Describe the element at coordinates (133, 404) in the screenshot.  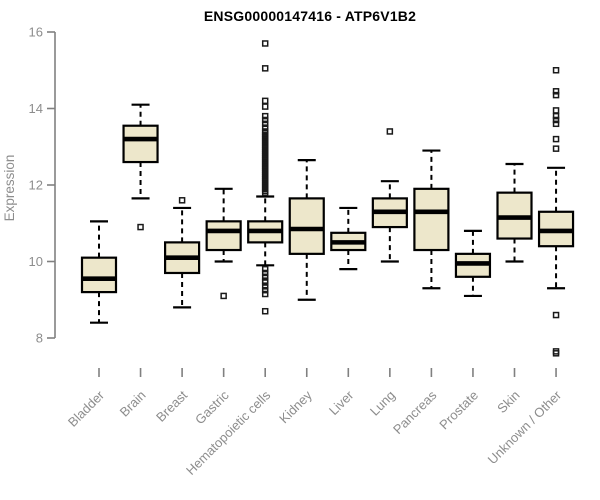
I see `x-tick-label-brain: Brain` at that location.